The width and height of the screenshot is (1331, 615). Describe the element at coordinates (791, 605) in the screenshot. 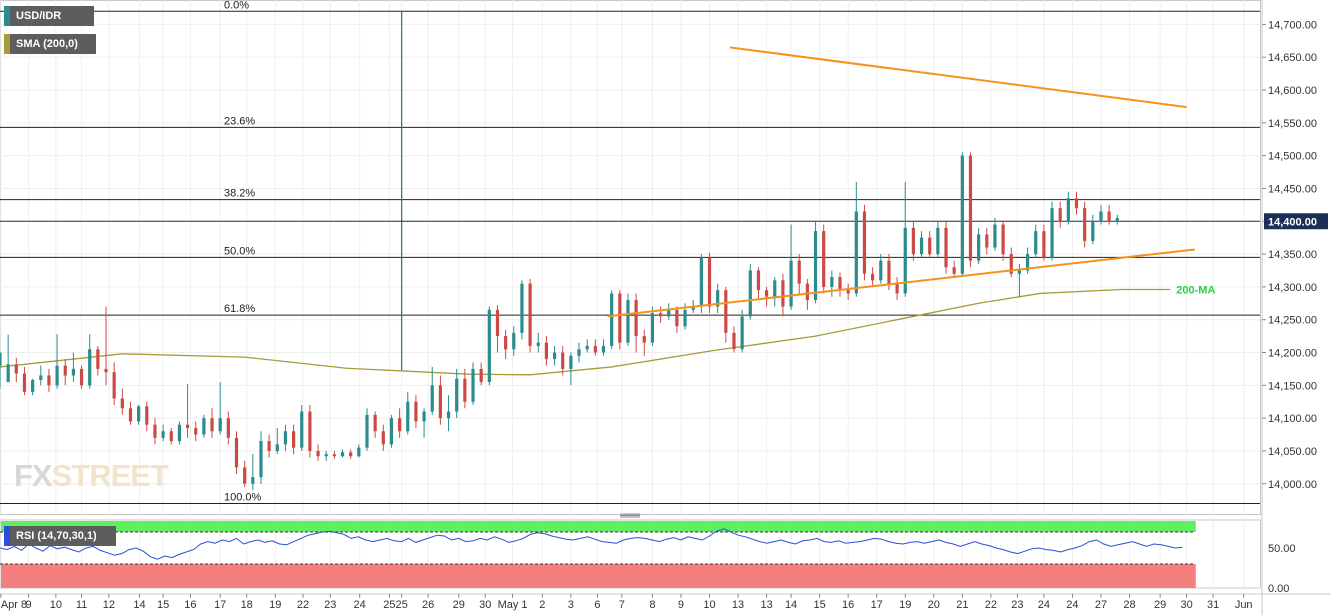

I see `x-tick-label-29: 14` at that location.